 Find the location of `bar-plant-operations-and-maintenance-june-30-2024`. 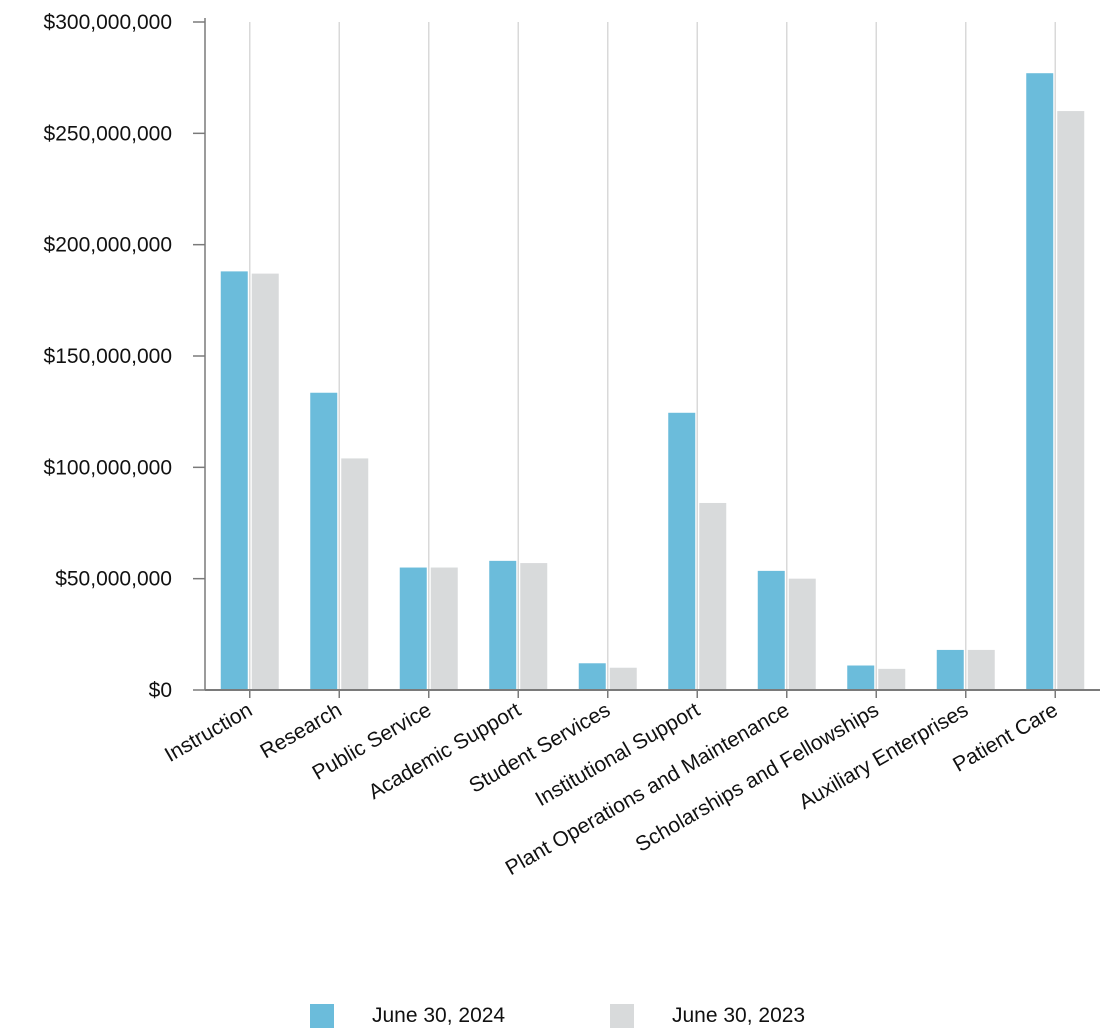

bar-plant-operations-and-maintenance-june-30-2024 is located at coordinates (771, 630).